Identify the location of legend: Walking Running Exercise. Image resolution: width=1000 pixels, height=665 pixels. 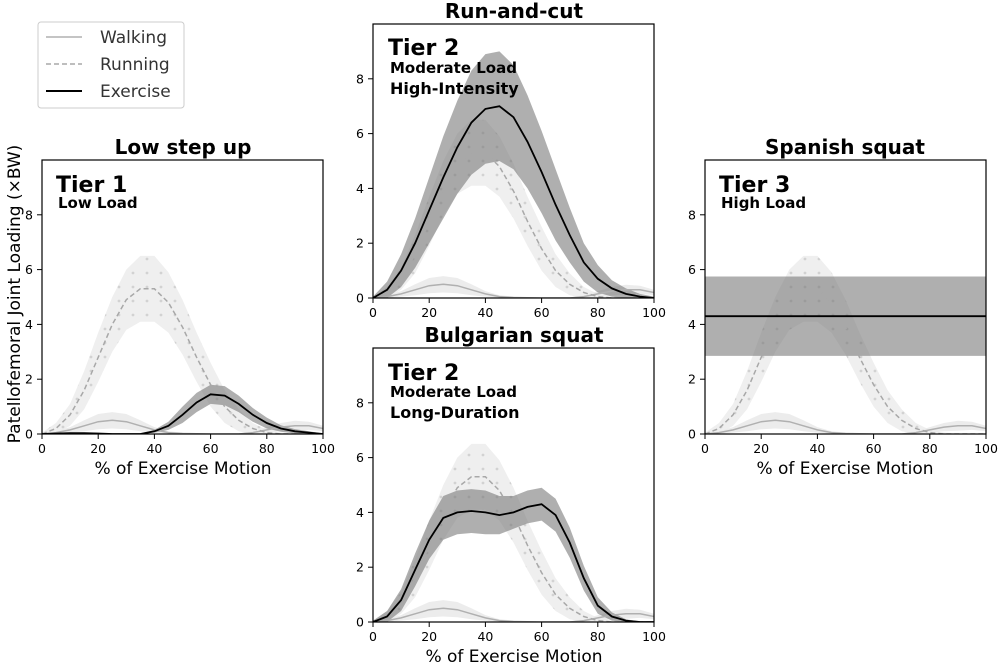
(111, 65).